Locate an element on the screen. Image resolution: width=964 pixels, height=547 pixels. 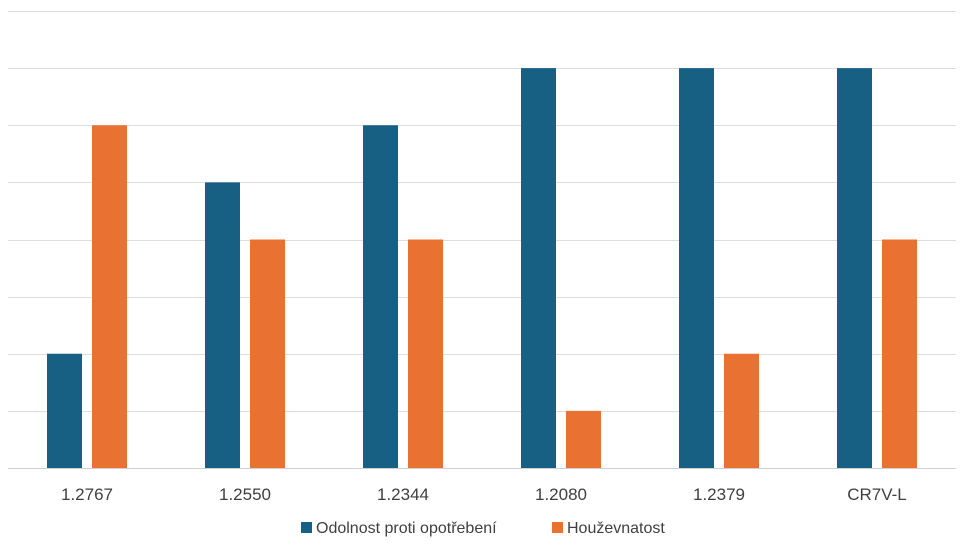
bar-series1-1.2550 is located at coordinates (222, 325).